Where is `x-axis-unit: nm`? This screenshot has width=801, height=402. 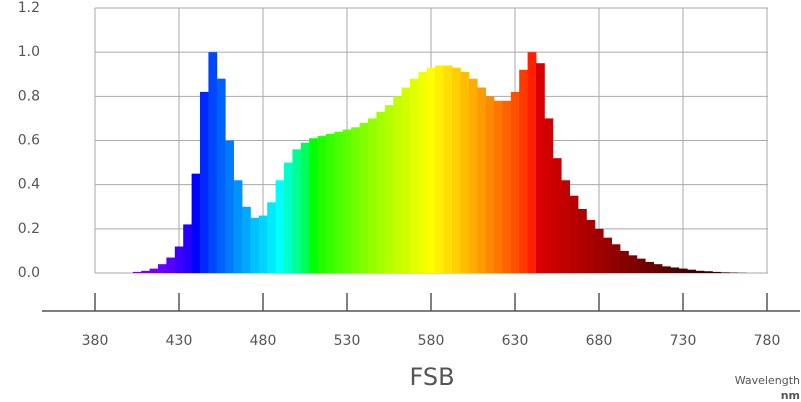 x-axis-unit: nm is located at coordinates (790, 395).